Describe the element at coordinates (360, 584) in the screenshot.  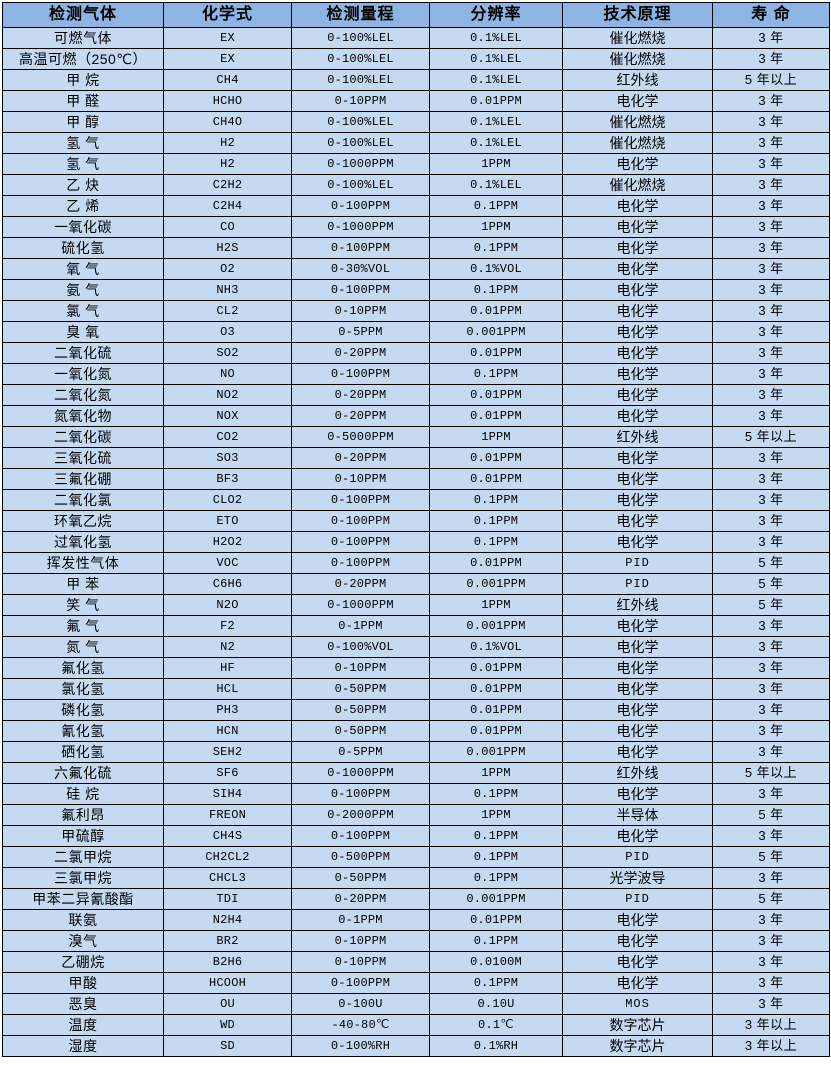
I see `cell-range: 0-20PPM` at that location.